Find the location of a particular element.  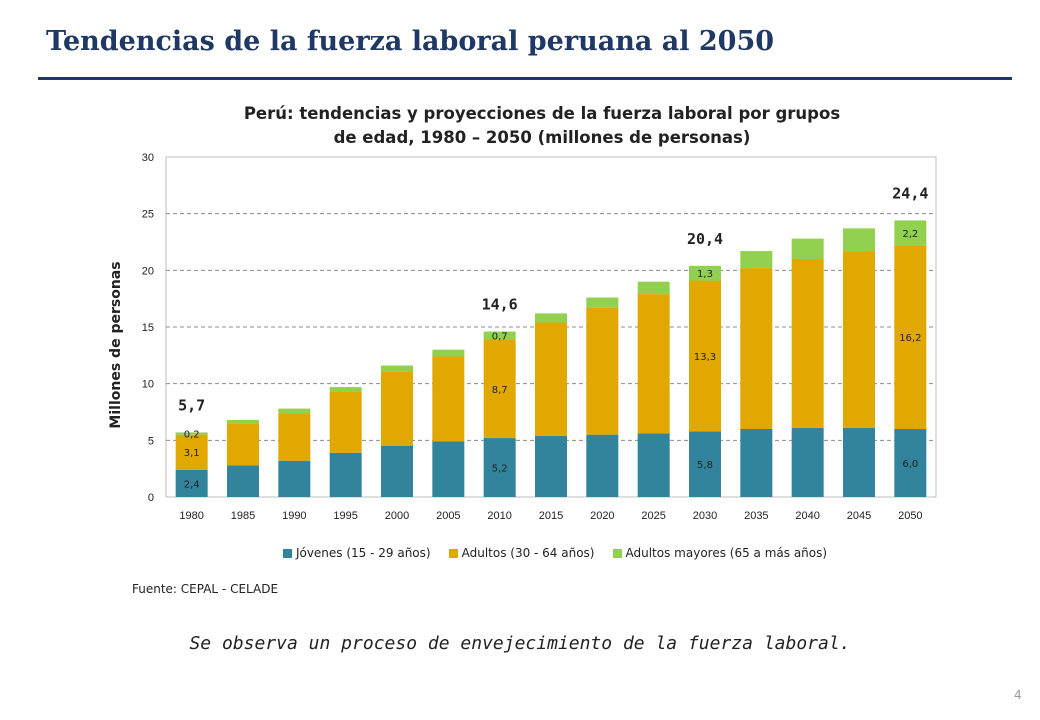

y-axis-label: Millones de personas is located at coordinates (116, 344).